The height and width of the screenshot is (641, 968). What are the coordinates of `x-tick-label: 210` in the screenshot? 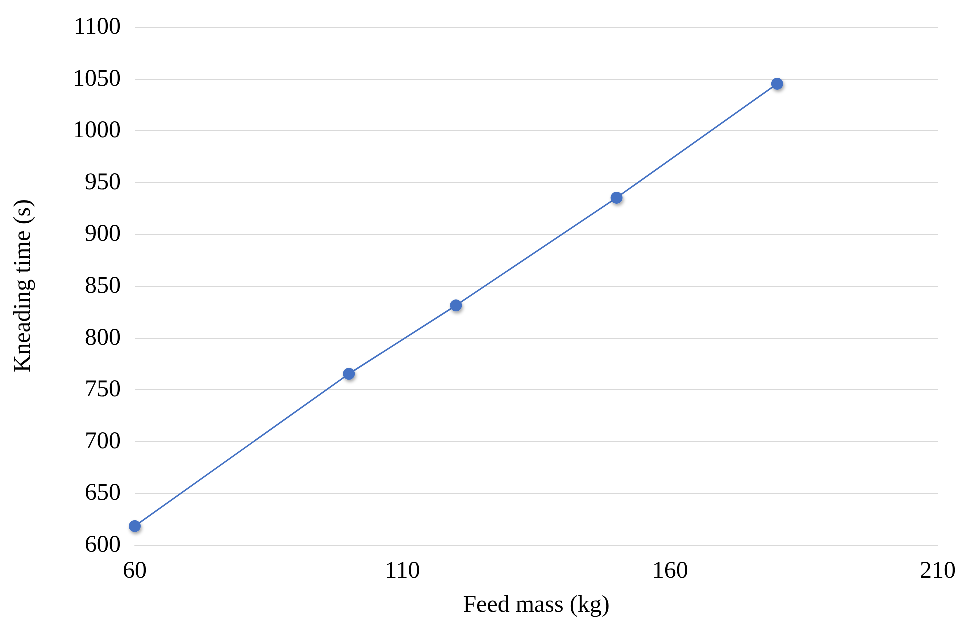 It's located at (938, 571).